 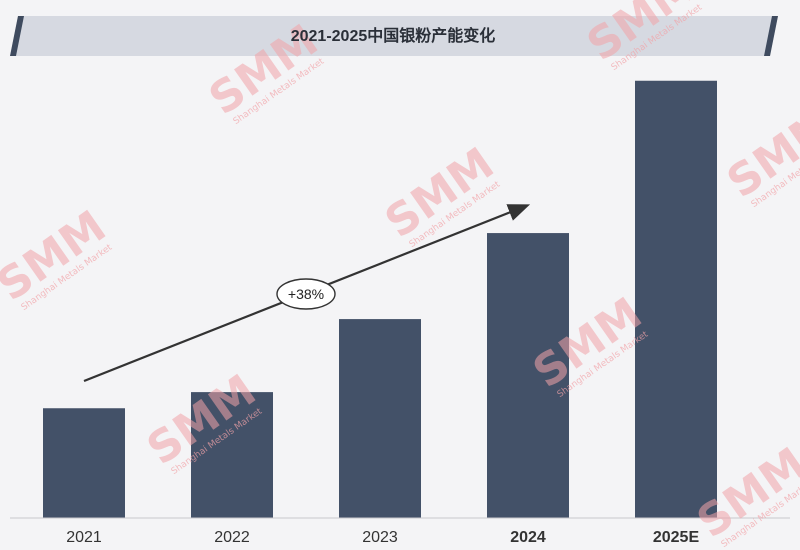 I want to click on title-banner, so click(x=394, y=36).